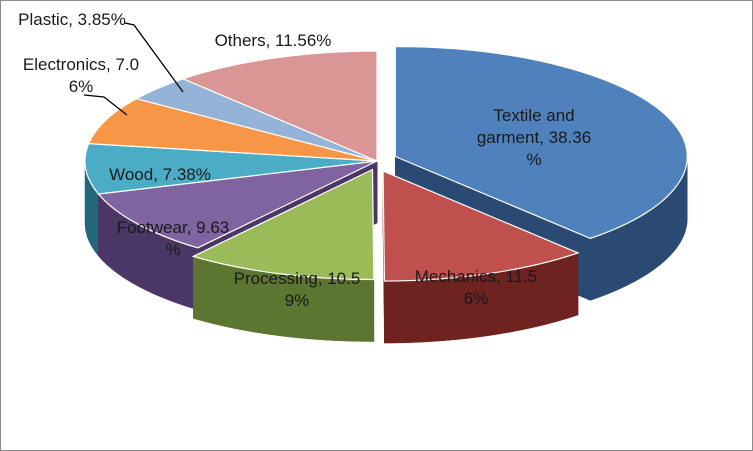 This screenshot has width=753, height=451. What do you see at coordinates (232, 130) in the screenshot?
I see `slice-electronics` at bounding box center [232, 130].